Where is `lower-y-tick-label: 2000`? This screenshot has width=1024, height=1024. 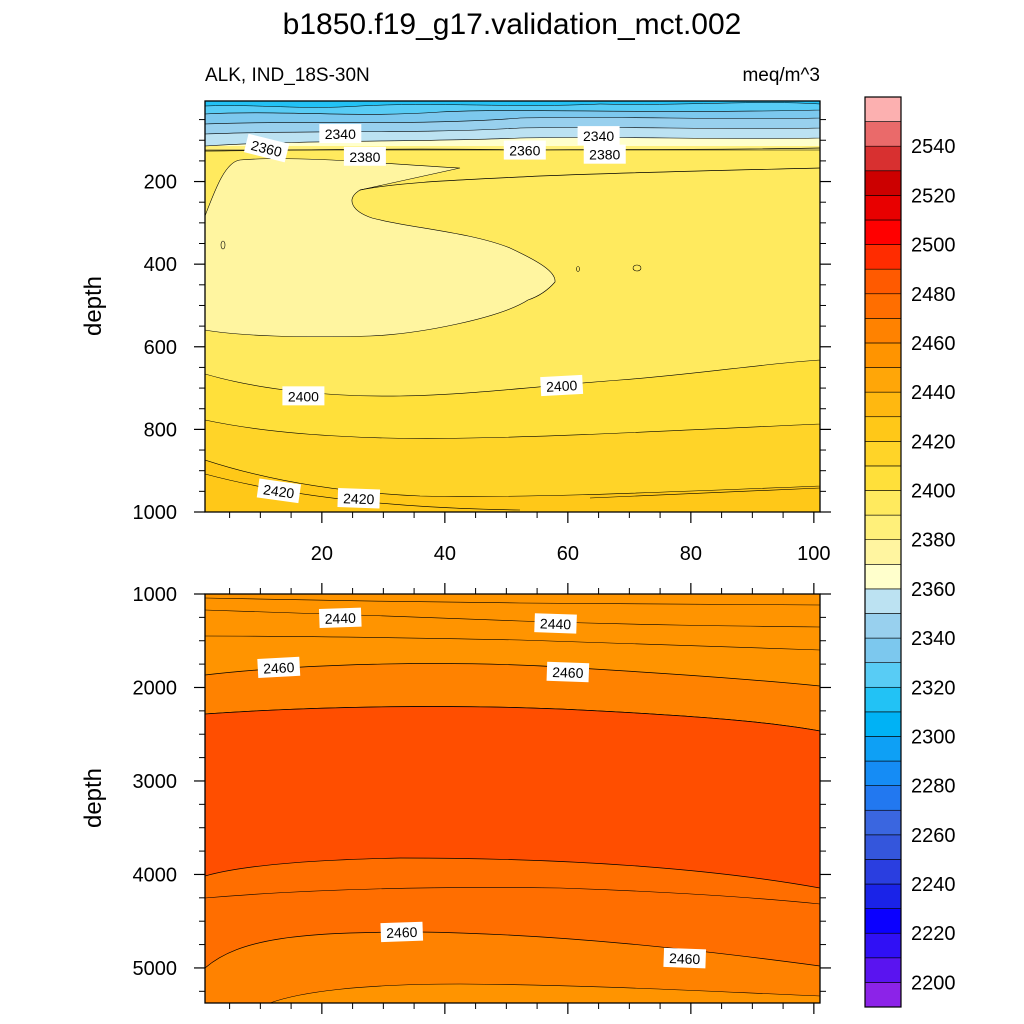
lower-y-tick-label: 2000 is located at coordinates (155, 688).